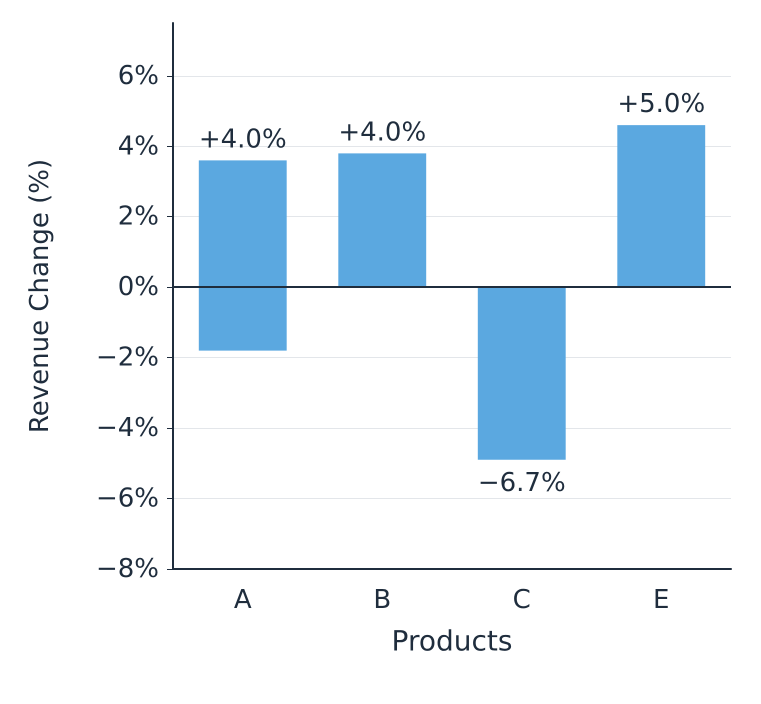 The width and height of the screenshot is (761, 704). Describe the element at coordinates (521, 600) in the screenshot. I see `x-tick-label: C` at that location.